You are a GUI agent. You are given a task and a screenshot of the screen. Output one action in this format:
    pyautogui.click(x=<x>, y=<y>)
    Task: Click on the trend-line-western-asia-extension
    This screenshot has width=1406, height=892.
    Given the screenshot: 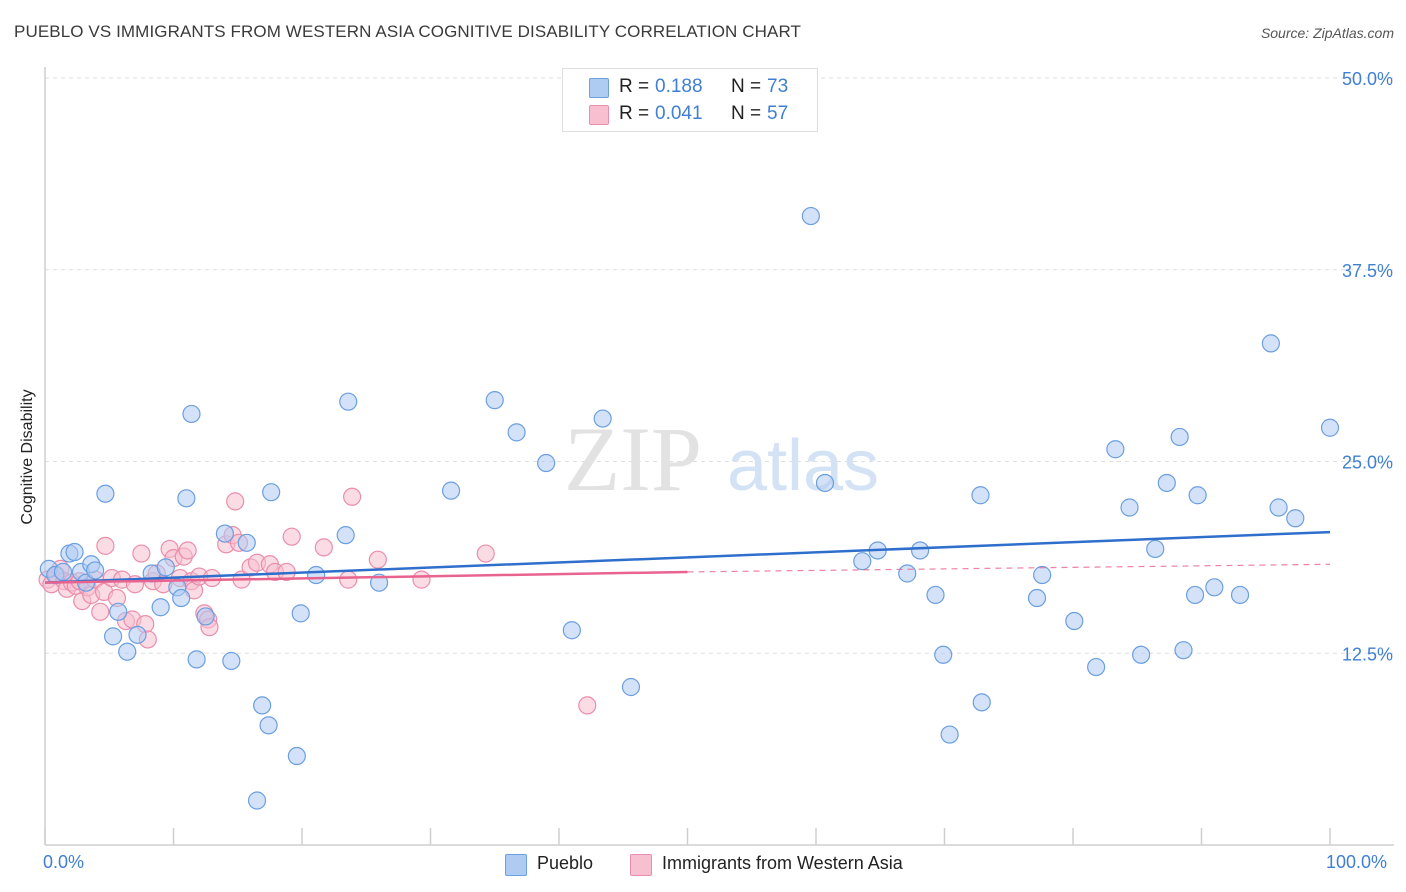 What is the action you would take?
    pyautogui.click(x=1009, y=568)
    